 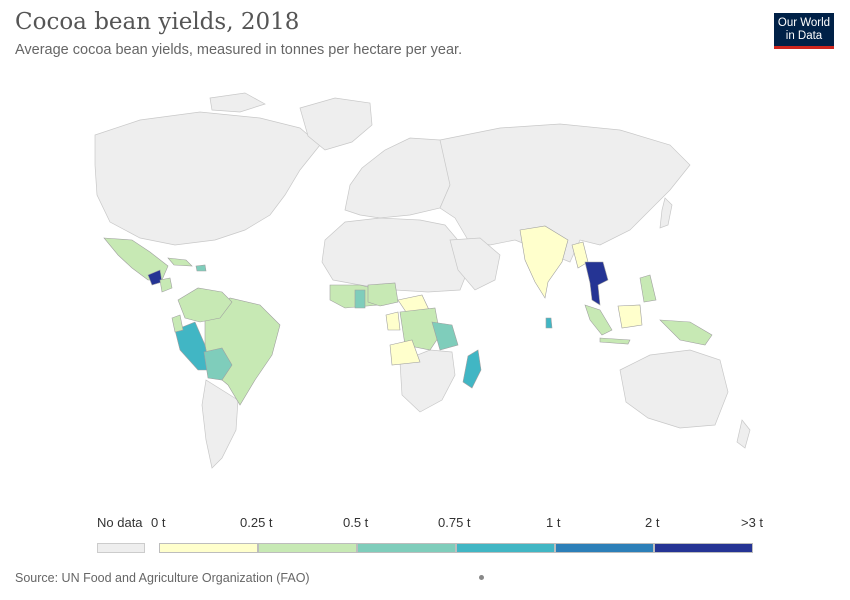 I want to click on legend-tick-4: 1 t, so click(x=553, y=522).